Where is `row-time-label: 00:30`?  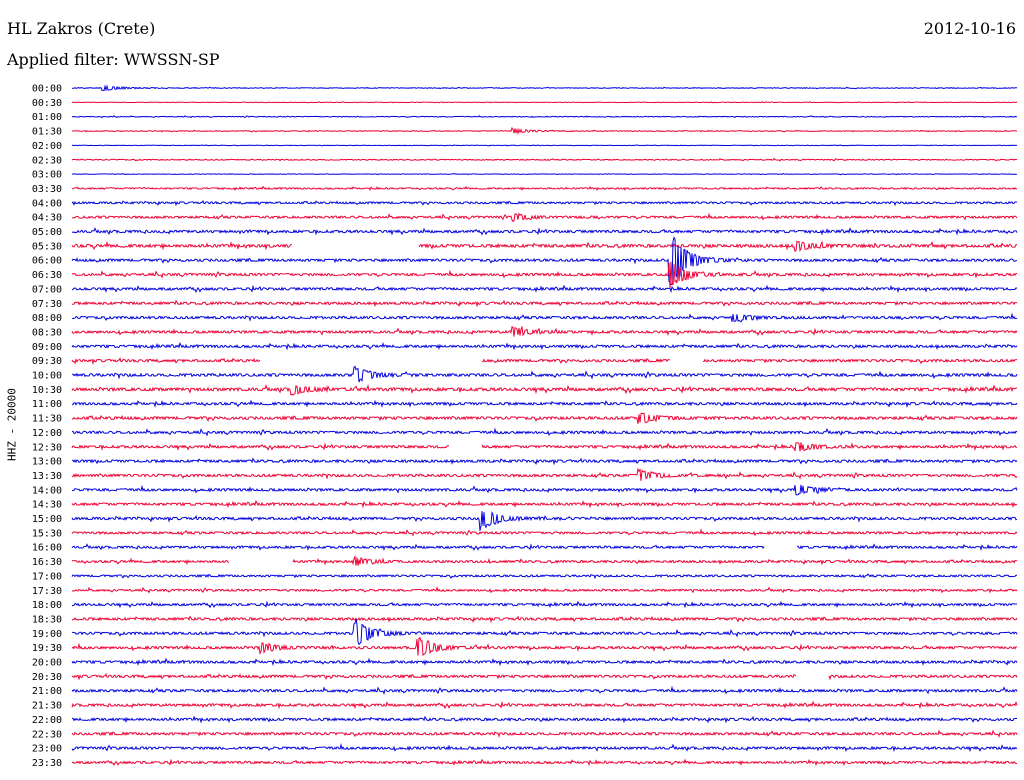 row-time-label: 00:30 is located at coordinates (47, 103).